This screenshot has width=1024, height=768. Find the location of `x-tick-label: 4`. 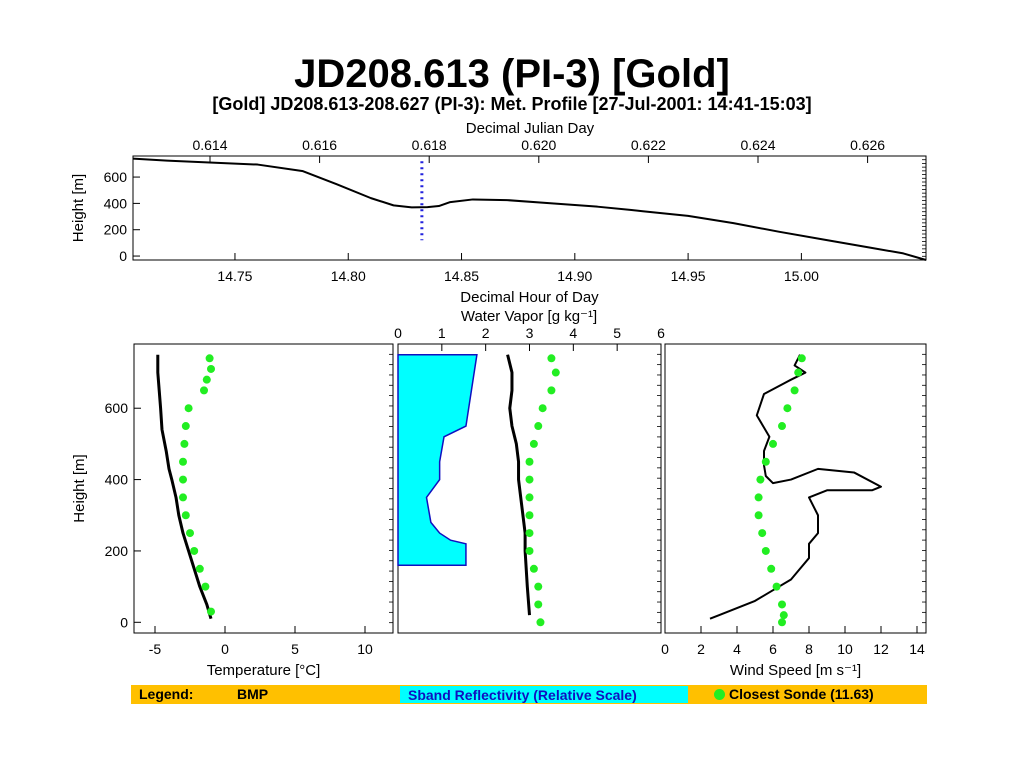

x-tick-label: 4 is located at coordinates (737, 649).